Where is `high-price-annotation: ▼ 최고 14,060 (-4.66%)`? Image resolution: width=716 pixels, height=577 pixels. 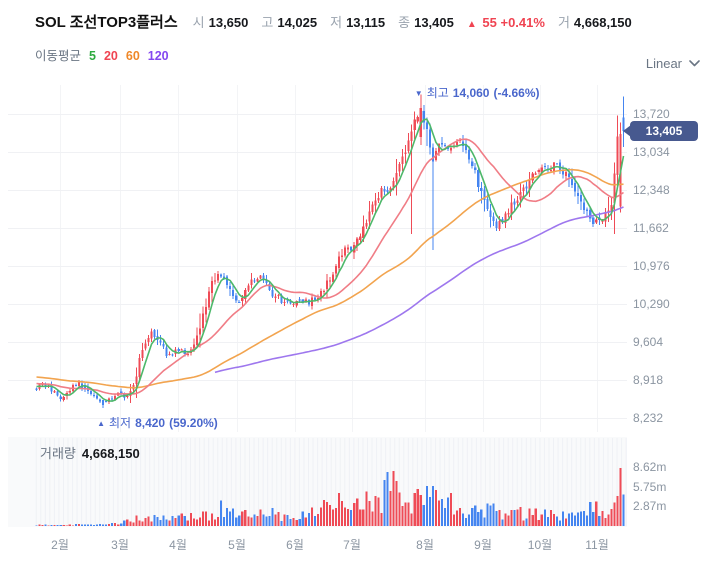
high-price-annotation: ▼ 최고 14,060 (-4.66%) is located at coordinates (477, 92).